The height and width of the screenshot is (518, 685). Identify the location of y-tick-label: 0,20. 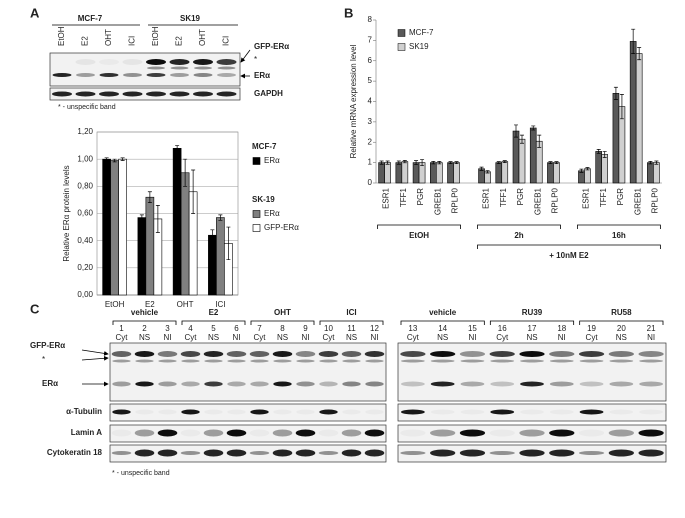
(85, 267).